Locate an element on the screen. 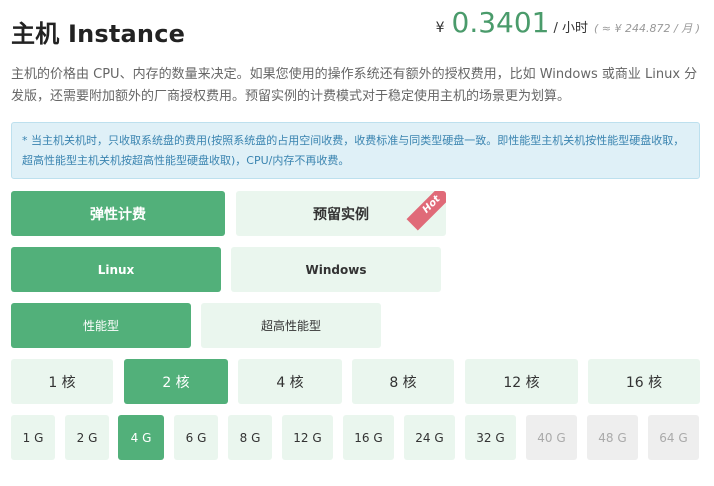  cpu-option-8: 8 核 is located at coordinates (403, 381).